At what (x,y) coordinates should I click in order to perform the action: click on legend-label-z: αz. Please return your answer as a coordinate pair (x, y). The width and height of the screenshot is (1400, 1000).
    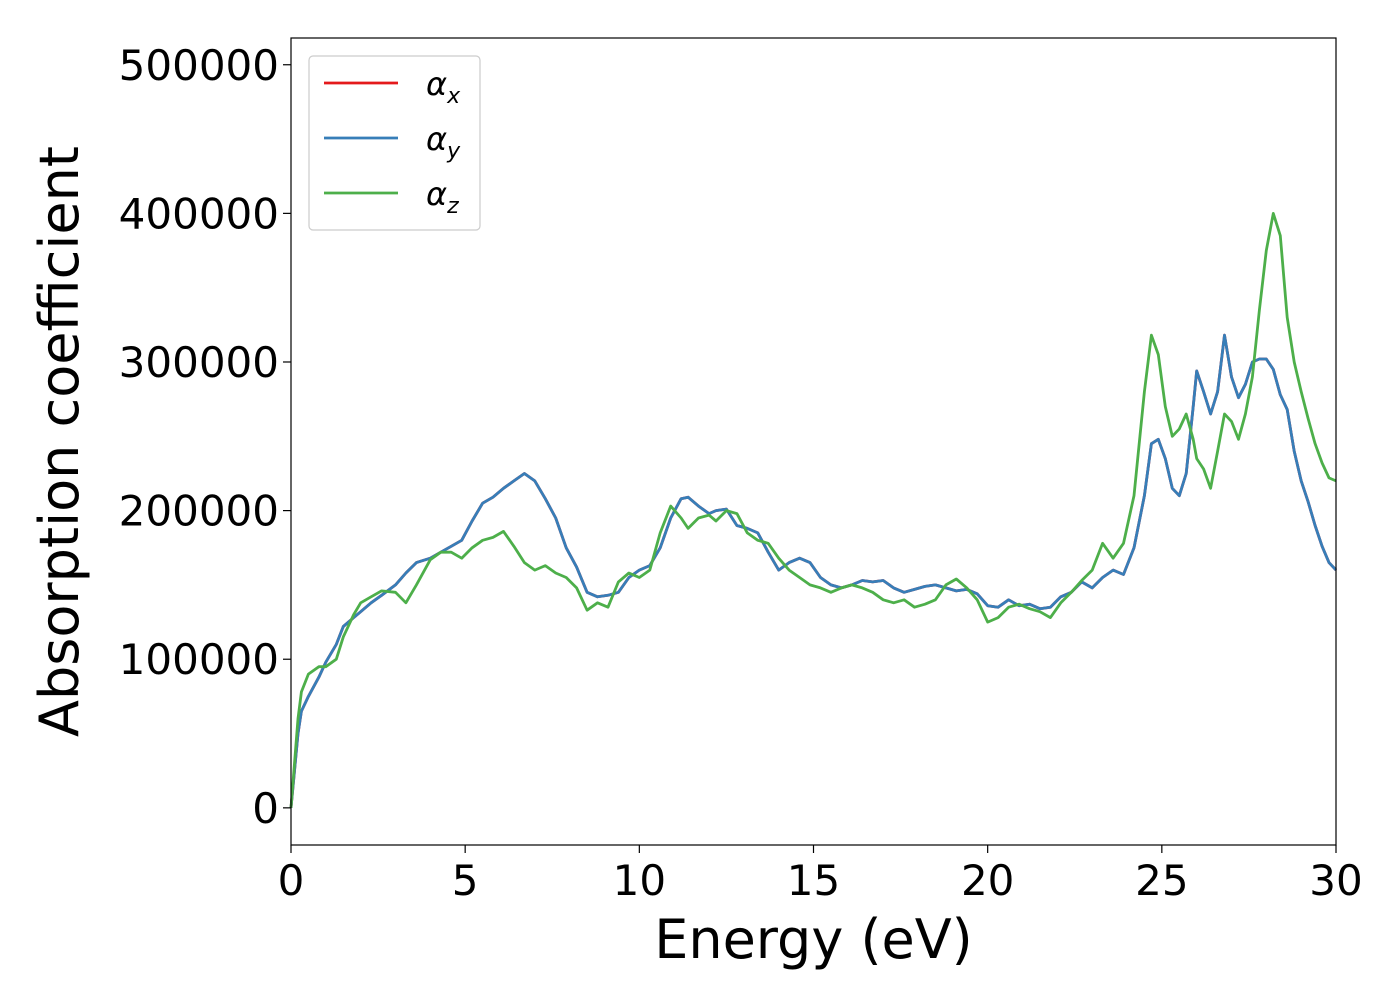
    Looking at the image, I should click on (442, 197).